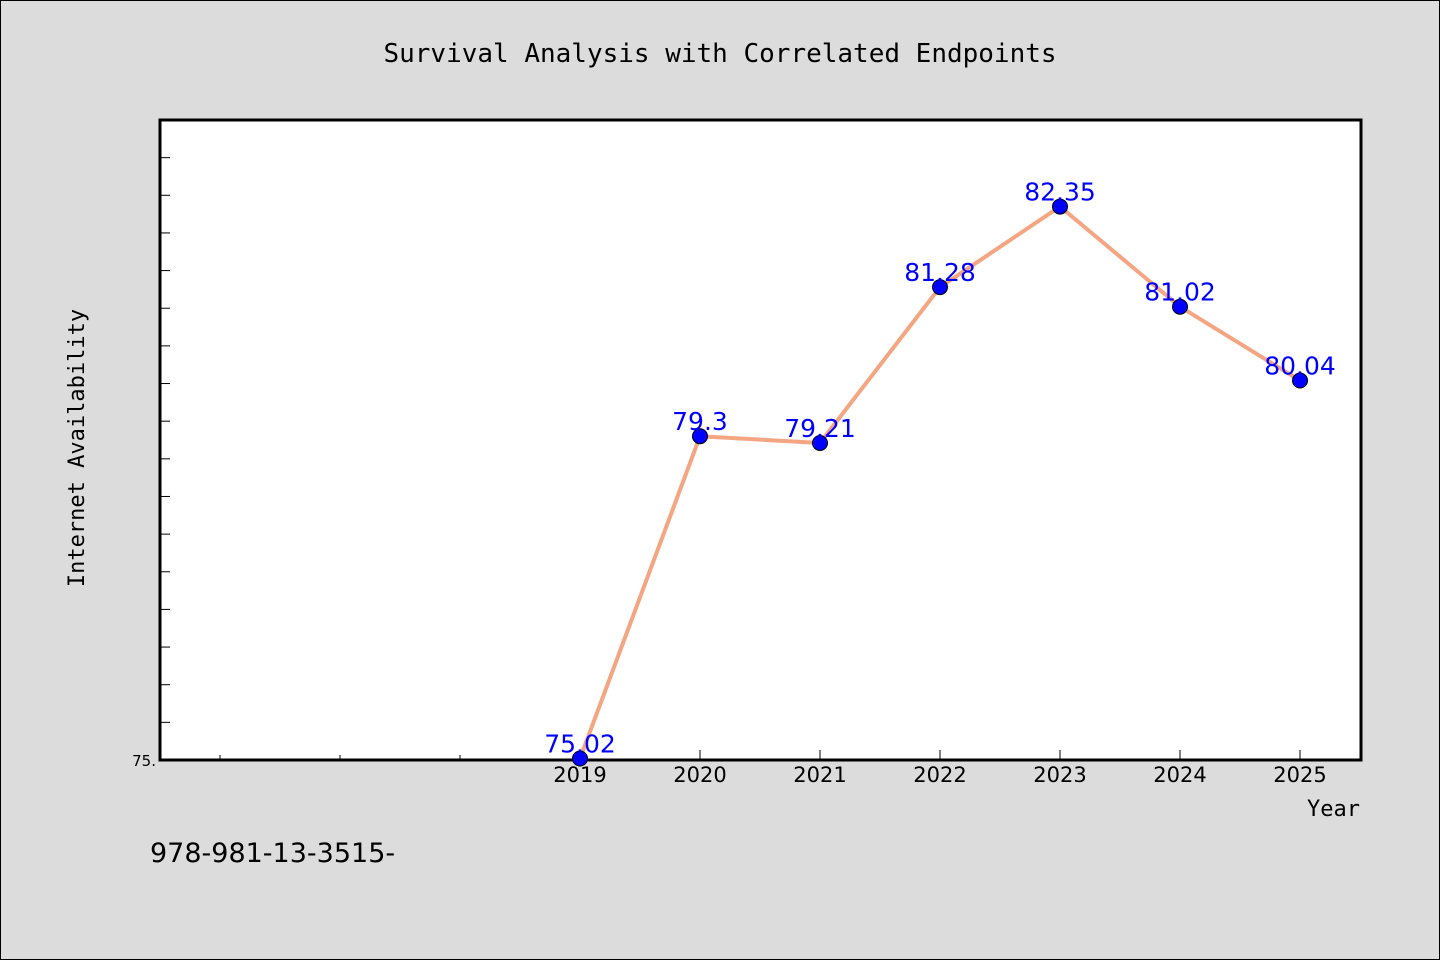 The width and height of the screenshot is (1440, 960). What do you see at coordinates (940, 272) in the screenshot?
I see `data-label: 81.28` at bounding box center [940, 272].